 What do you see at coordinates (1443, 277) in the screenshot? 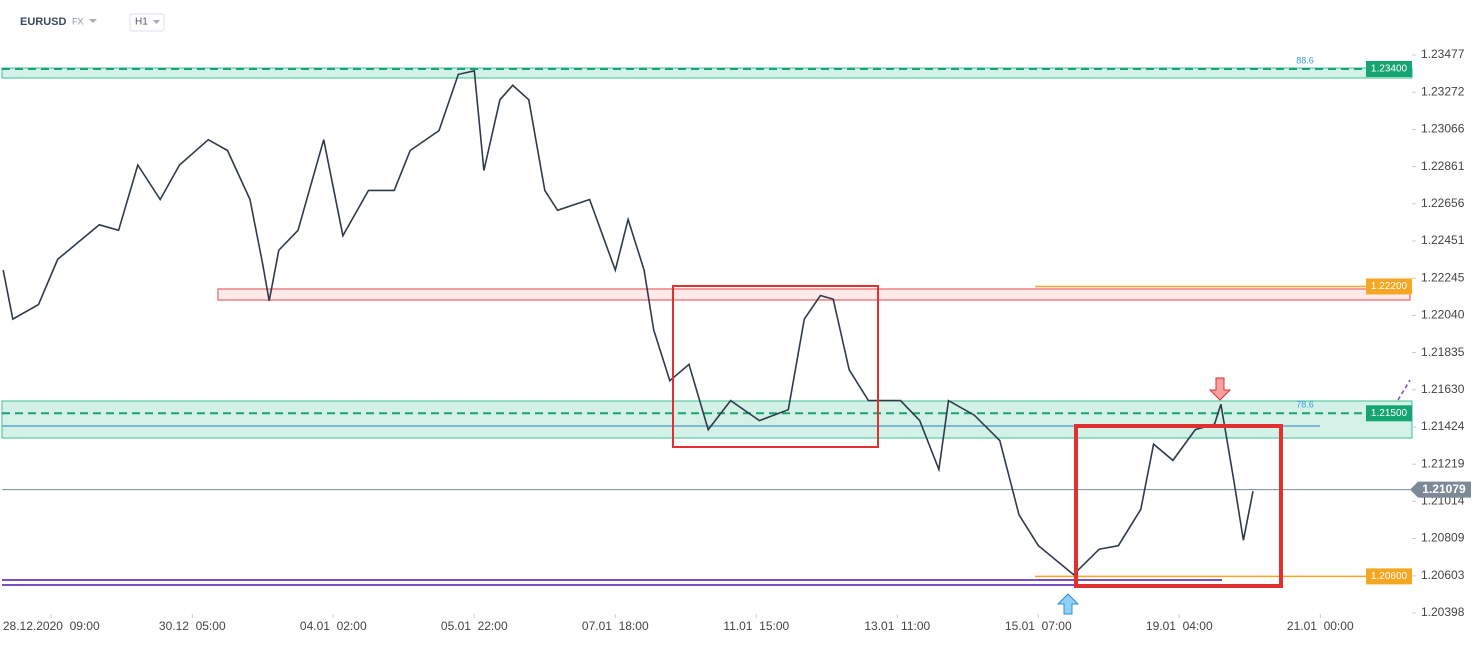
I see `y-tick-label: 1.22245` at bounding box center [1443, 277].